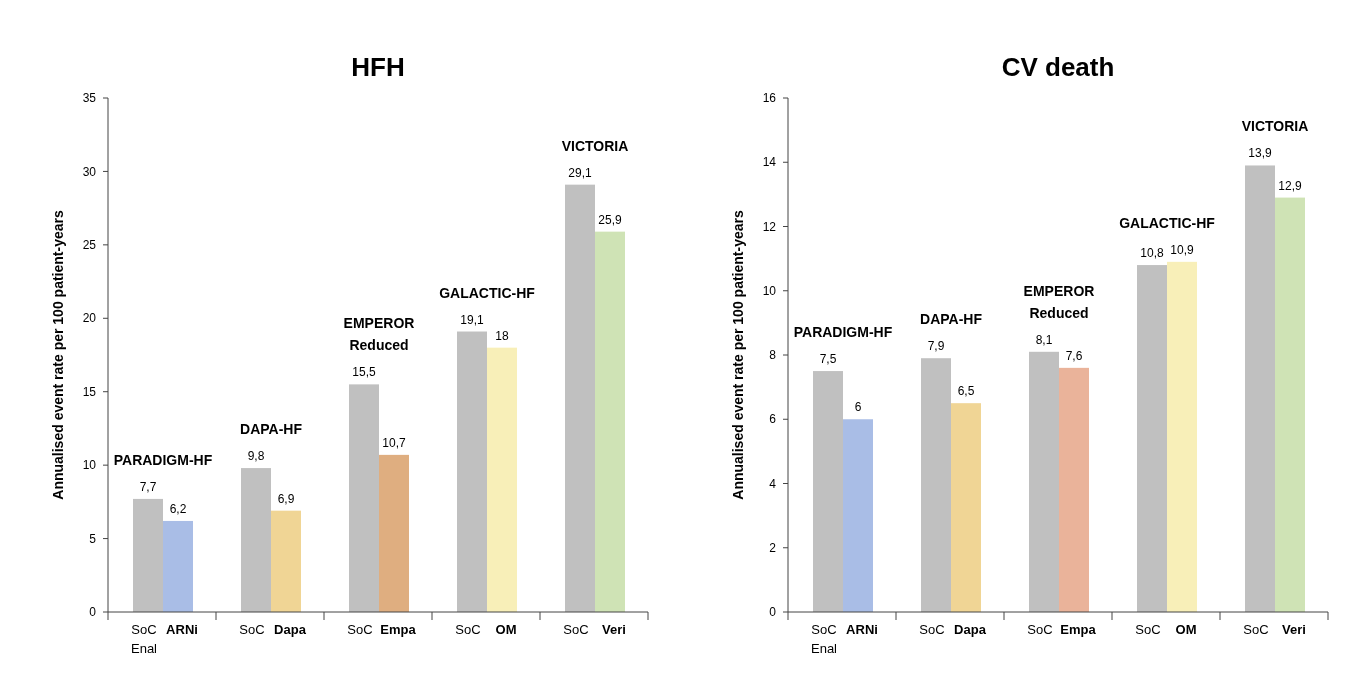  Describe the element at coordinates (580, 172) in the screenshot. I see `data-label: 29,1` at that location.